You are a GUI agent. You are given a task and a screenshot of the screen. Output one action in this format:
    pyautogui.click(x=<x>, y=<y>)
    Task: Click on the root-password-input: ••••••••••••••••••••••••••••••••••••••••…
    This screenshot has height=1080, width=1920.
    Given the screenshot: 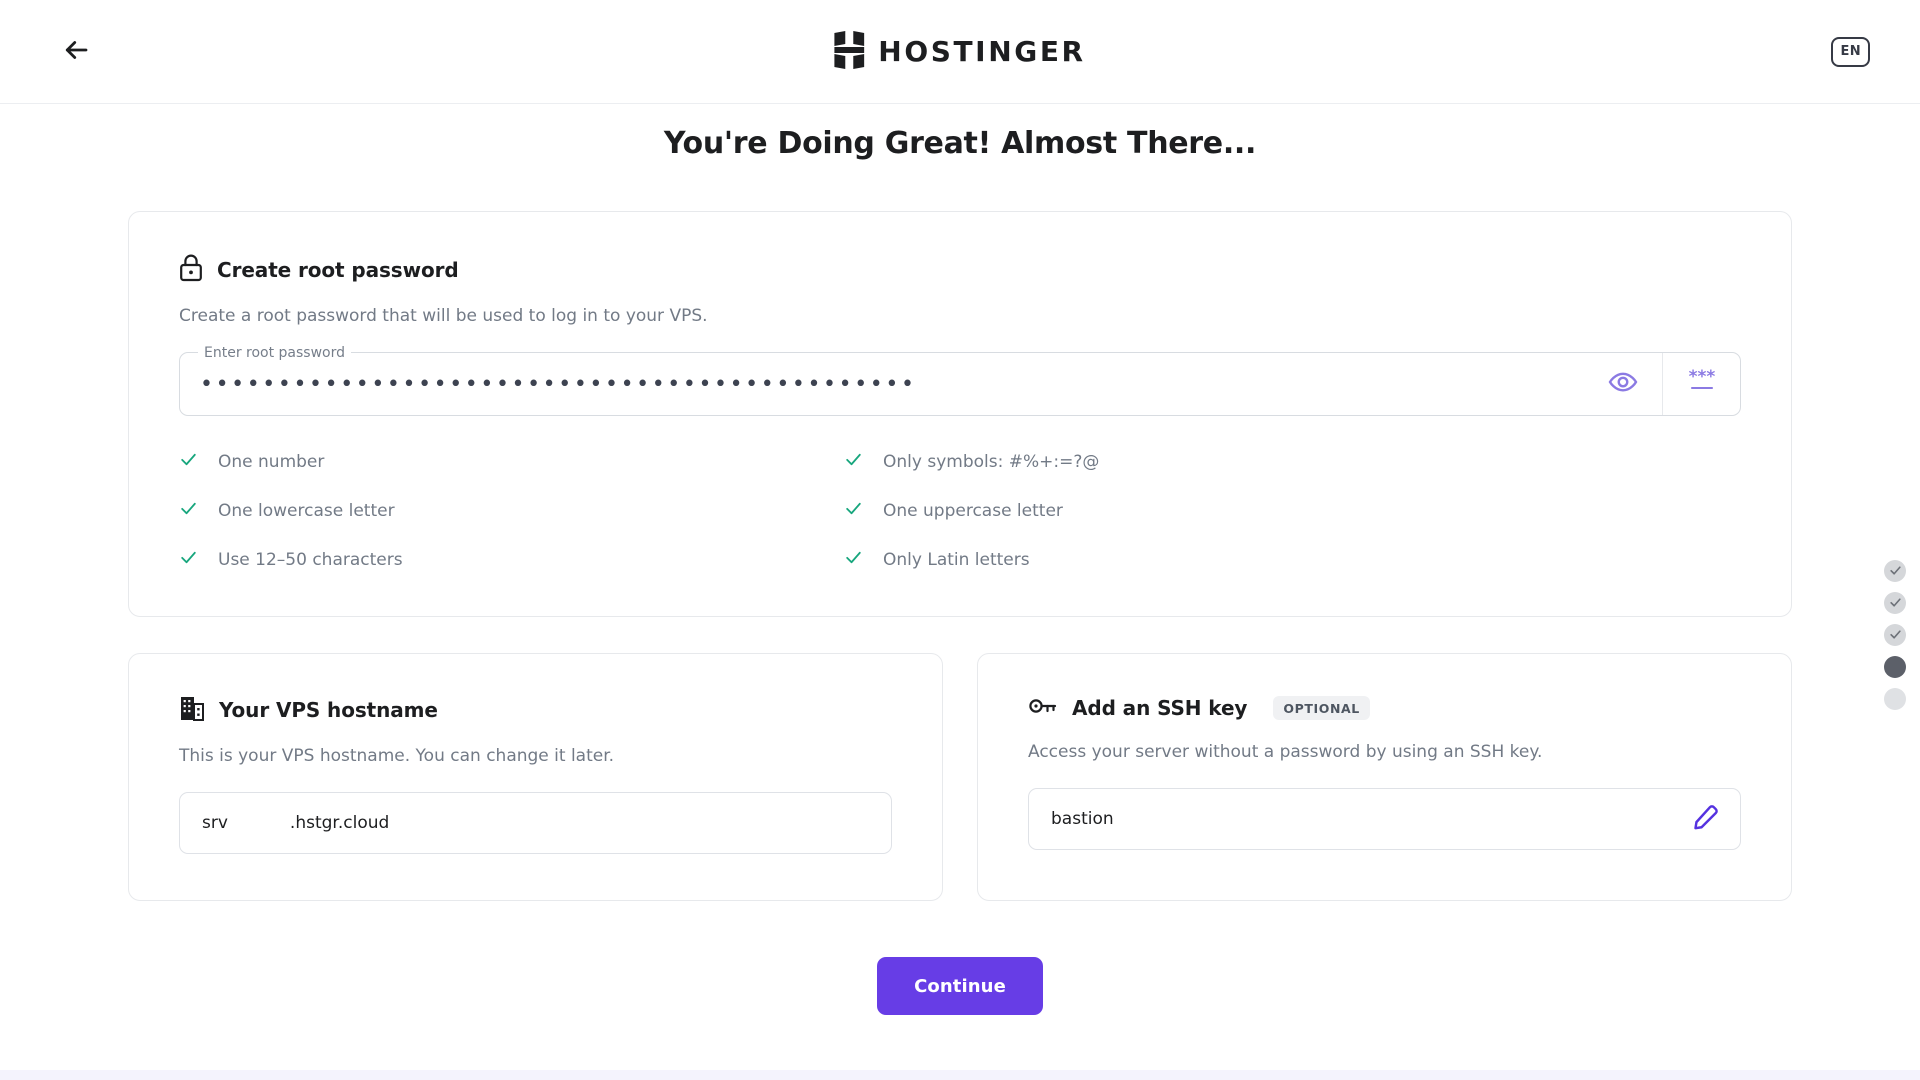 What is the action you would take?
    pyautogui.click(x=558, y=384)
    